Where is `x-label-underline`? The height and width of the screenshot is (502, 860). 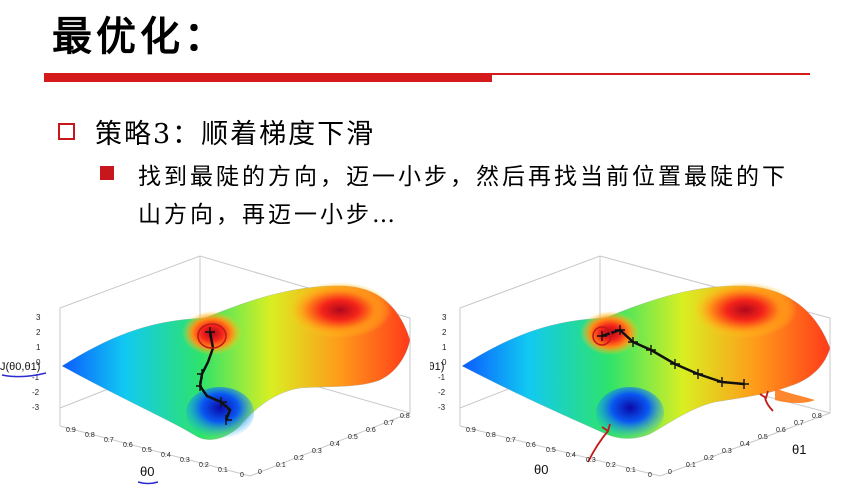 x-label-underline is located at coordinates (148, 483).